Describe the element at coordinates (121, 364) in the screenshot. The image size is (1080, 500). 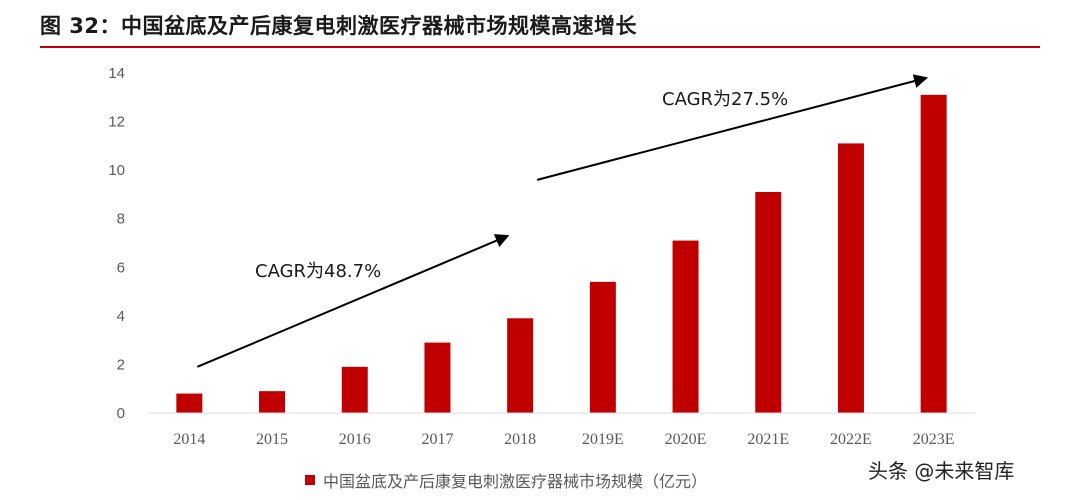
I see `y-tick-label: 2` at that location.